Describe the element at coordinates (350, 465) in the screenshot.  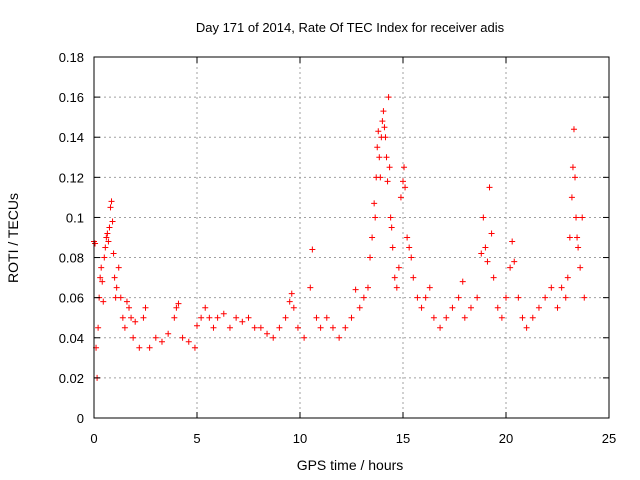
I see `x-axis-label: GPS time / hours` at that location.